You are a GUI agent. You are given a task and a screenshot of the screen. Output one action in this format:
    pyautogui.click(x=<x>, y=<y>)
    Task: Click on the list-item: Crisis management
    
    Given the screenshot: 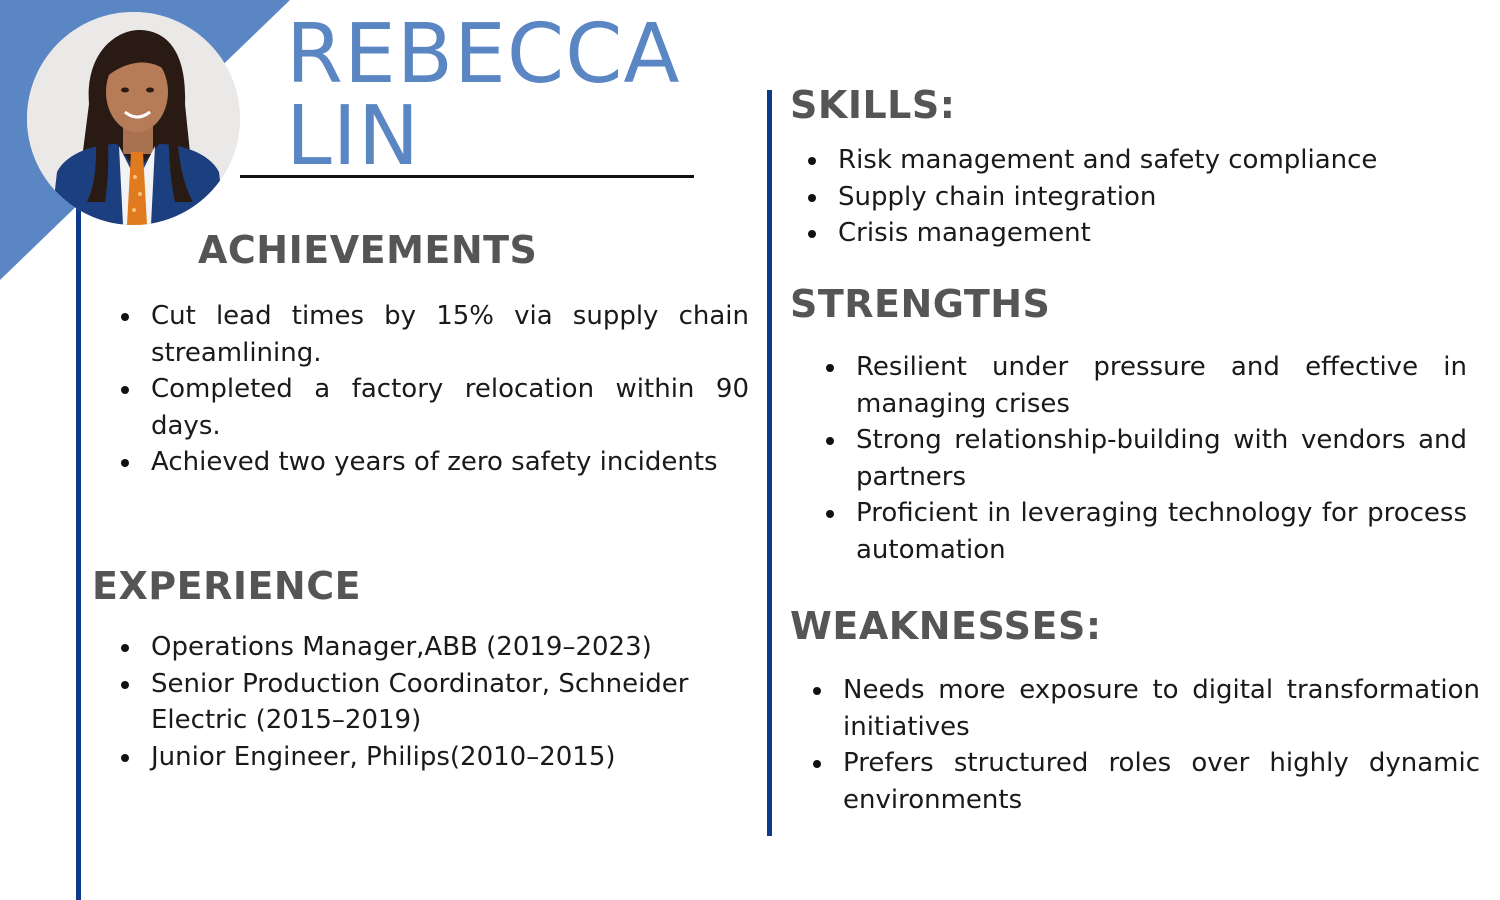 What is the action you would take?
    pyautogui.click(x=1158, y=233)
    